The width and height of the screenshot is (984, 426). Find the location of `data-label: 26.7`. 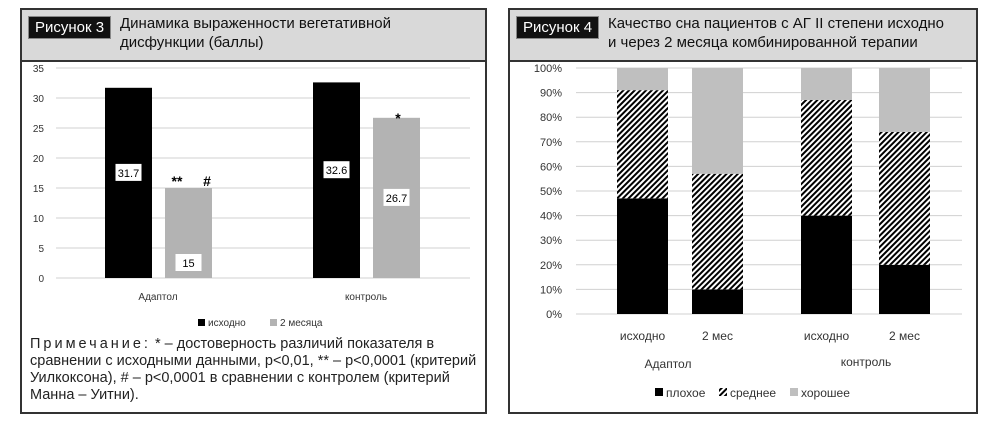

data-label: 26.7 is located at coordinates (396, 199).